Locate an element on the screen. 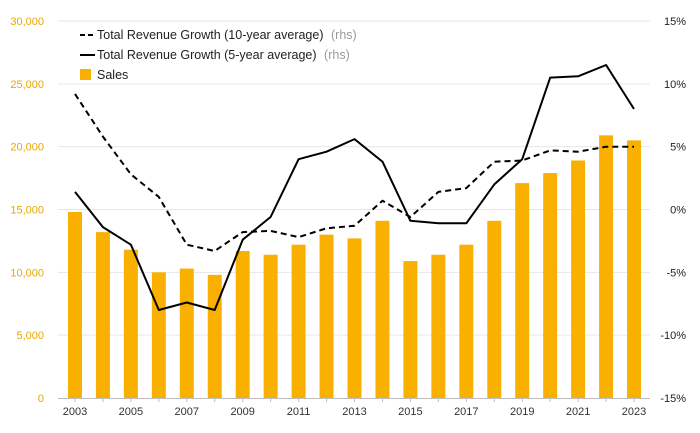  left-axis: 0 5,000 10,000 15,000 20,000 25,000 30,000 is located at coordinates (27, 210).